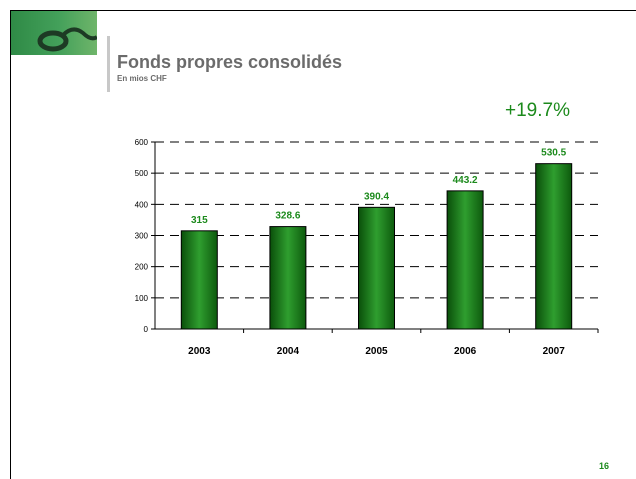 This screenshot has height=479, width=636. What do you see at coordinates (142, 78) in the screenshot?
I see `slide-subtitle: En mios CHF` at bounding box center [142, 78].